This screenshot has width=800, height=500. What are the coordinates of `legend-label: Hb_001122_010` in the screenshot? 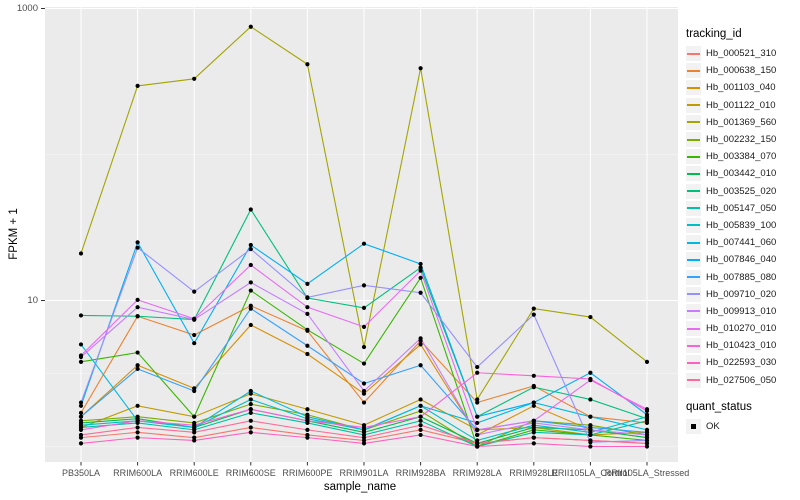 It's located at (741, 105).